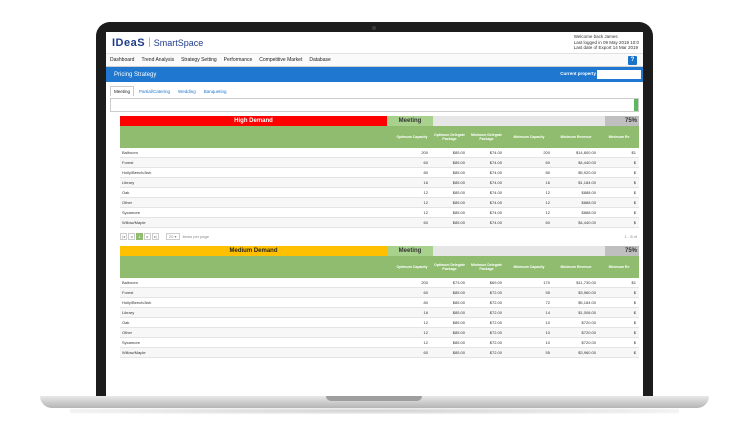 This screenshot has width=749, height=437. What do you see at coordinates (379, 153) in the screenshot?
I see `table-row: Ballroom 200 $85.00 $74.00 200 $14,800.00 $1` at bounding box center [379, 153].